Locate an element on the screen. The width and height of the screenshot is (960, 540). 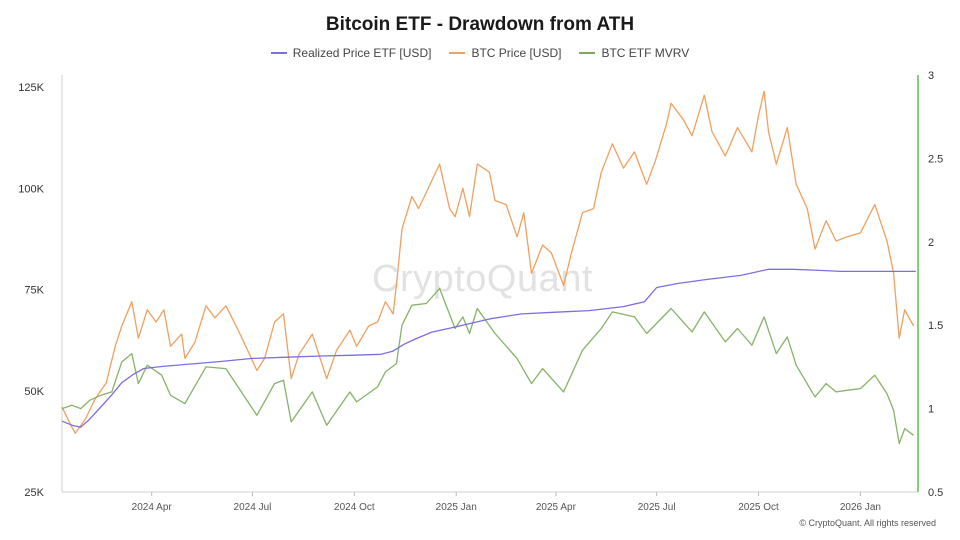
legend-item-mvrv: BTC ETF MVRV is located at coordinates (634, 53).